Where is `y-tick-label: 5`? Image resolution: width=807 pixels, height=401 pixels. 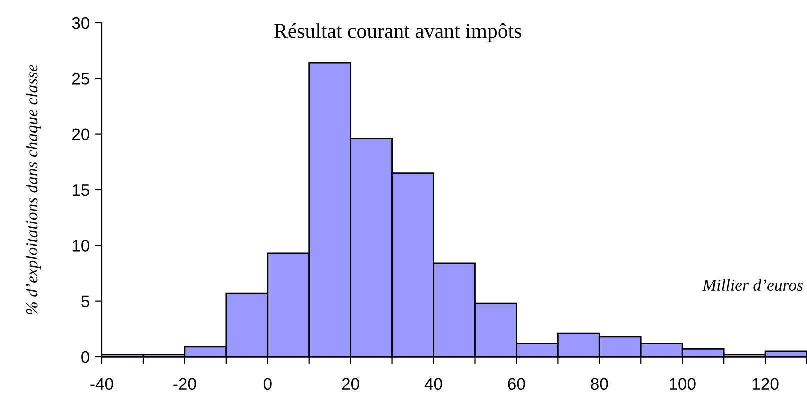
y-tick-label: 5 is located at coordinates (86, 302).